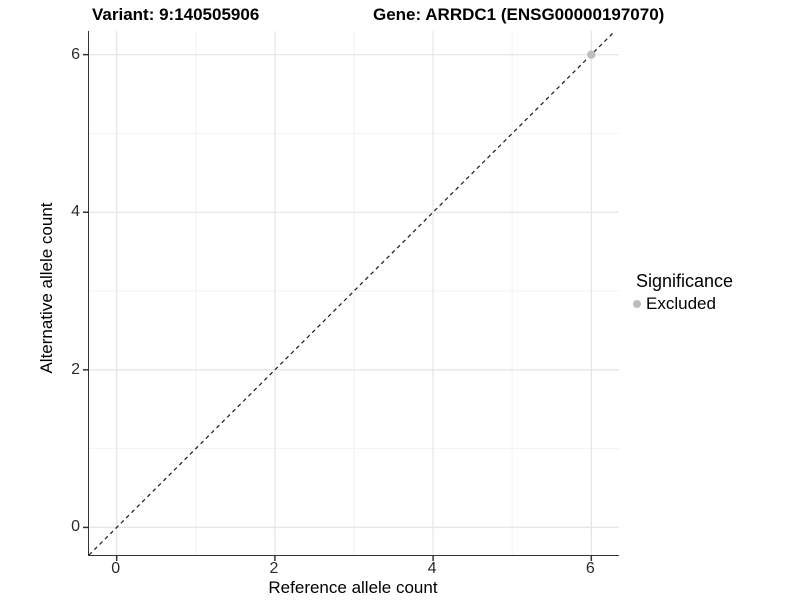 This screenshot has width=800, height=600. Describe the element at coordinates (274, 568) in the screenshot. I see `x-tick-label: 2` at that location.